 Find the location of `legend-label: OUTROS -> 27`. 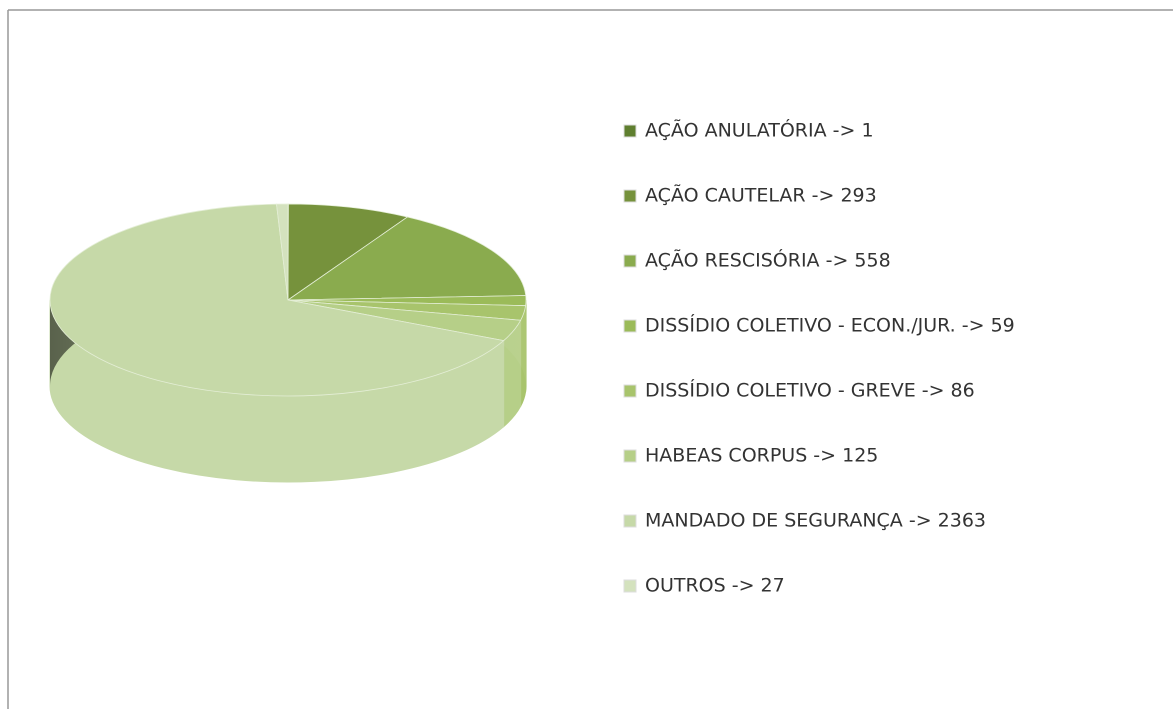

legend-label: OUTROS -> 27 is located at coordinates (715, 586).